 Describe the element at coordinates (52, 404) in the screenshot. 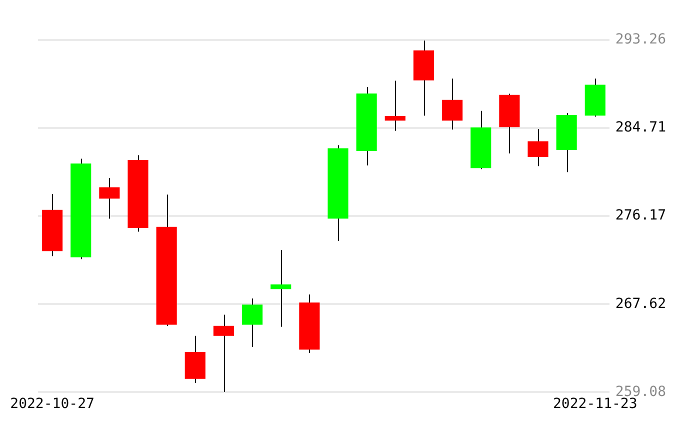

I see `x-tick-label: 2022-10-27` at that location.